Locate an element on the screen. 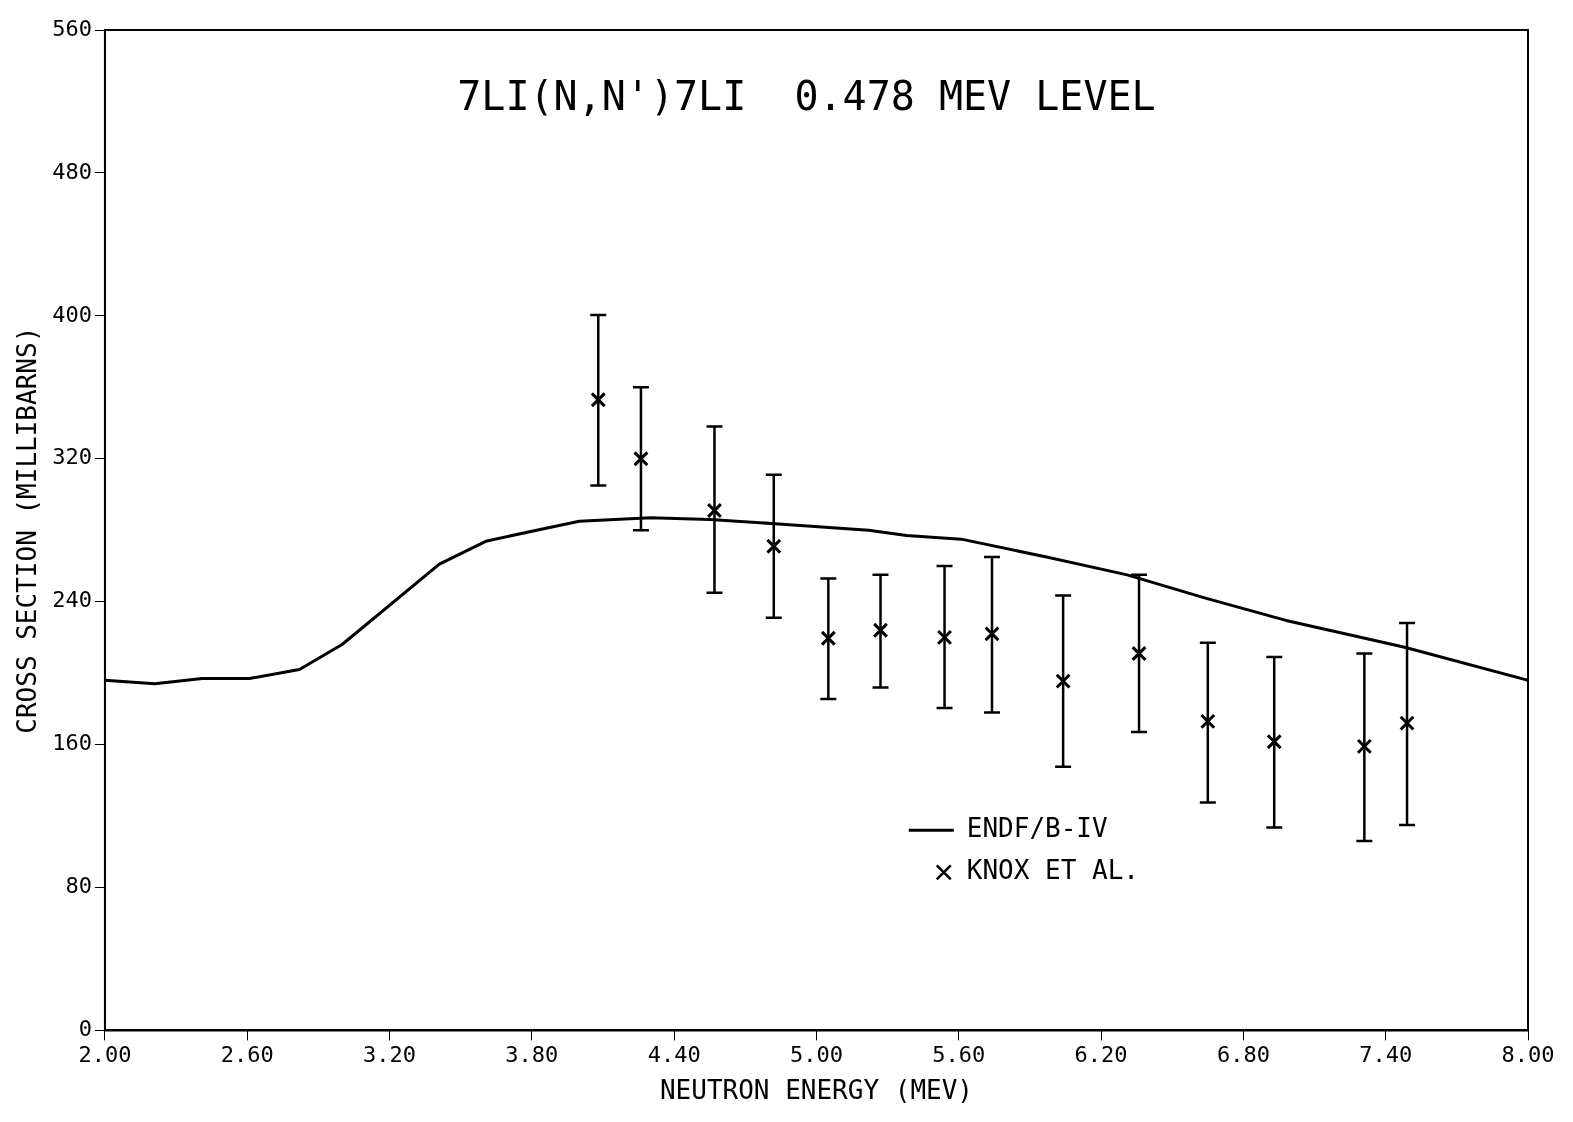  legend-label: ENDF/B-IV is located at coordinates (1037, 828).